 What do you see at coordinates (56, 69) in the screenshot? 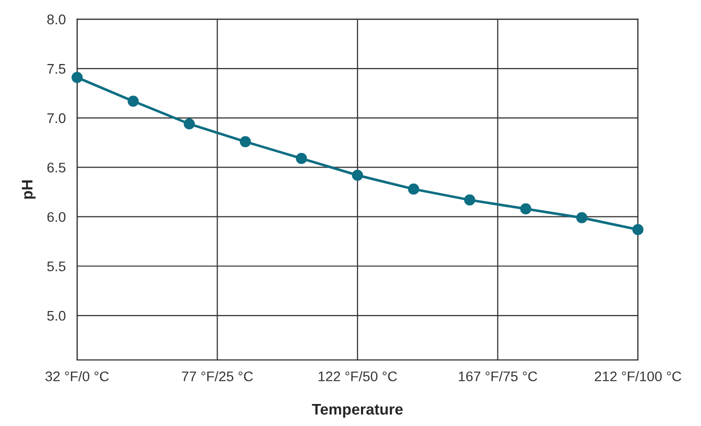
I see `y-tick-label: 7.5` at bounding box center [56, 69].